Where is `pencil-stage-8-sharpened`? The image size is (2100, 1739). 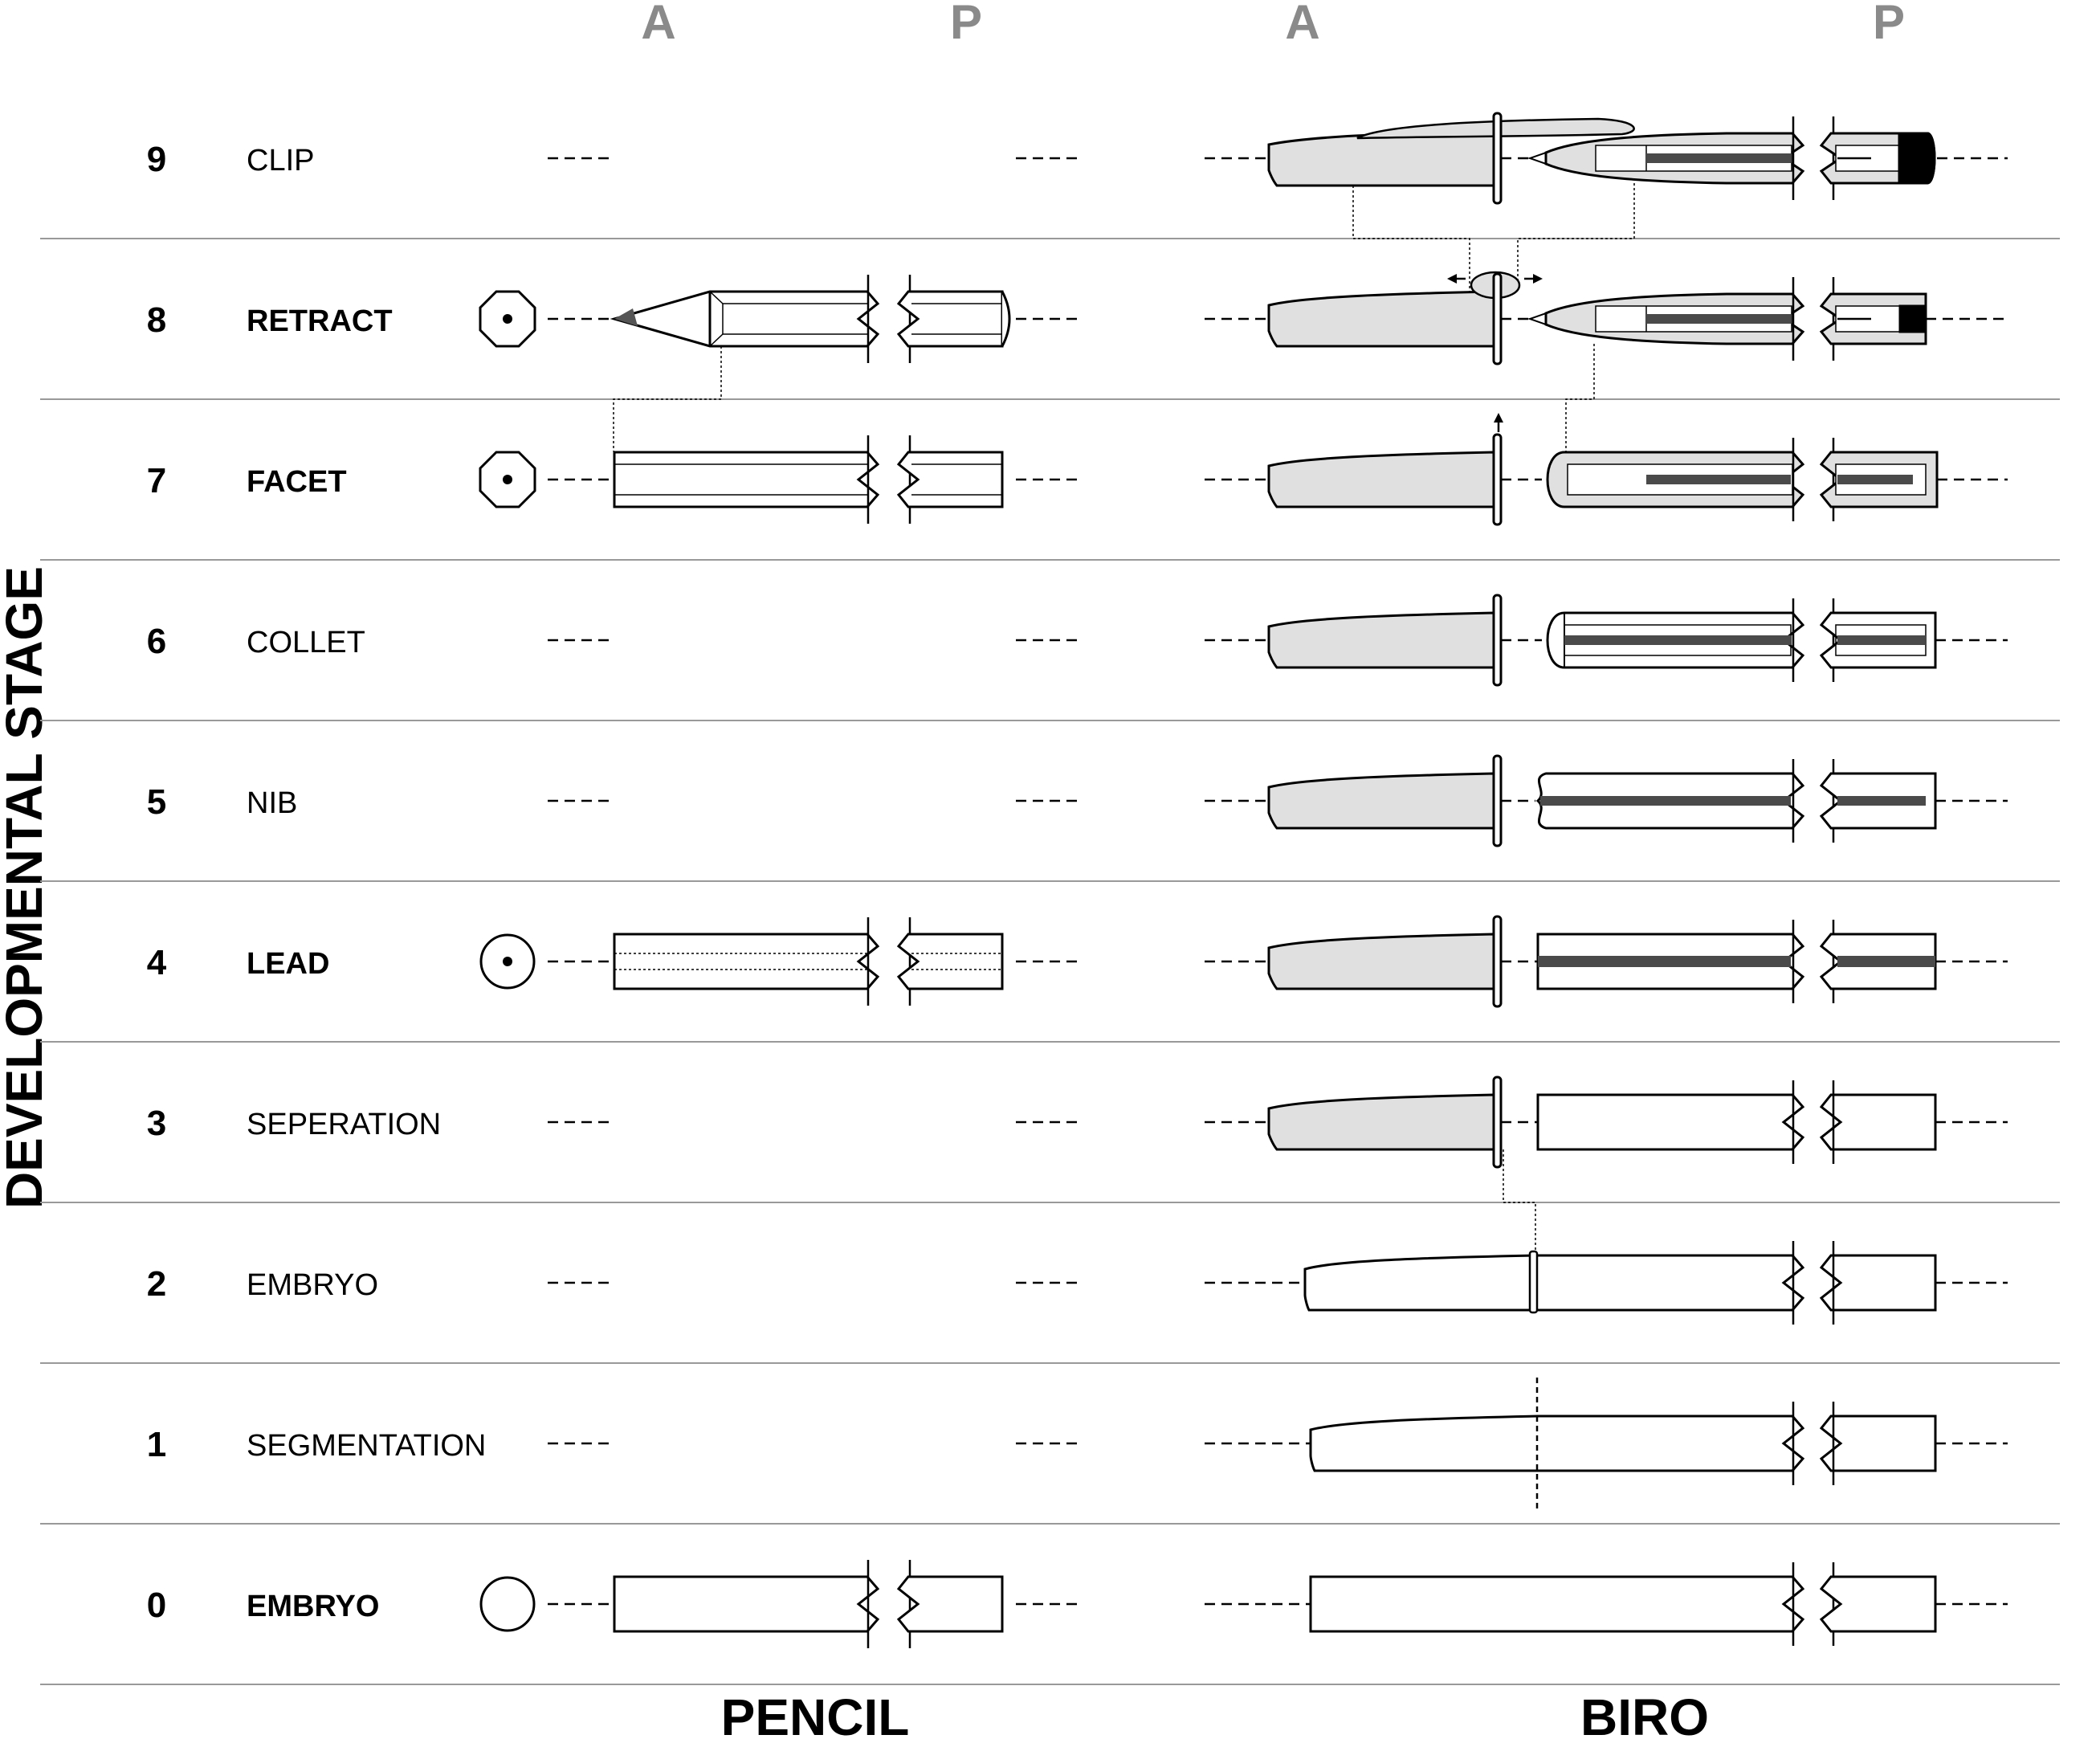
pencil-stage-8-sharpened is located at coordinates (781, 319).